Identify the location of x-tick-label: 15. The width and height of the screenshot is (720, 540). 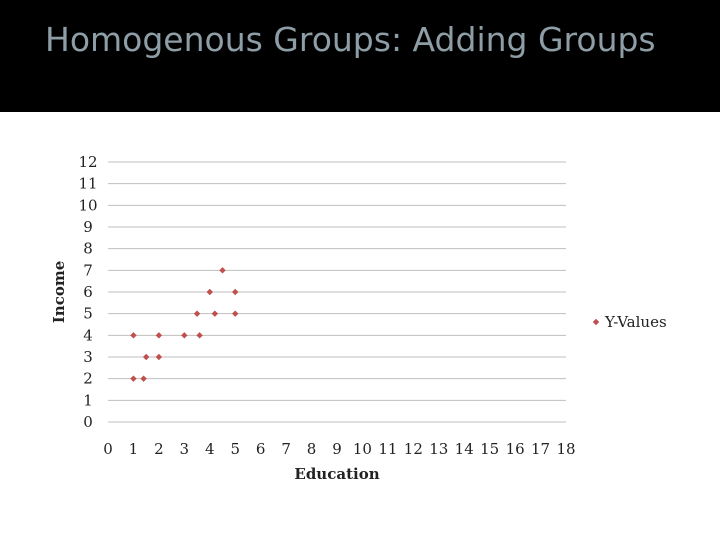
(489, 449).